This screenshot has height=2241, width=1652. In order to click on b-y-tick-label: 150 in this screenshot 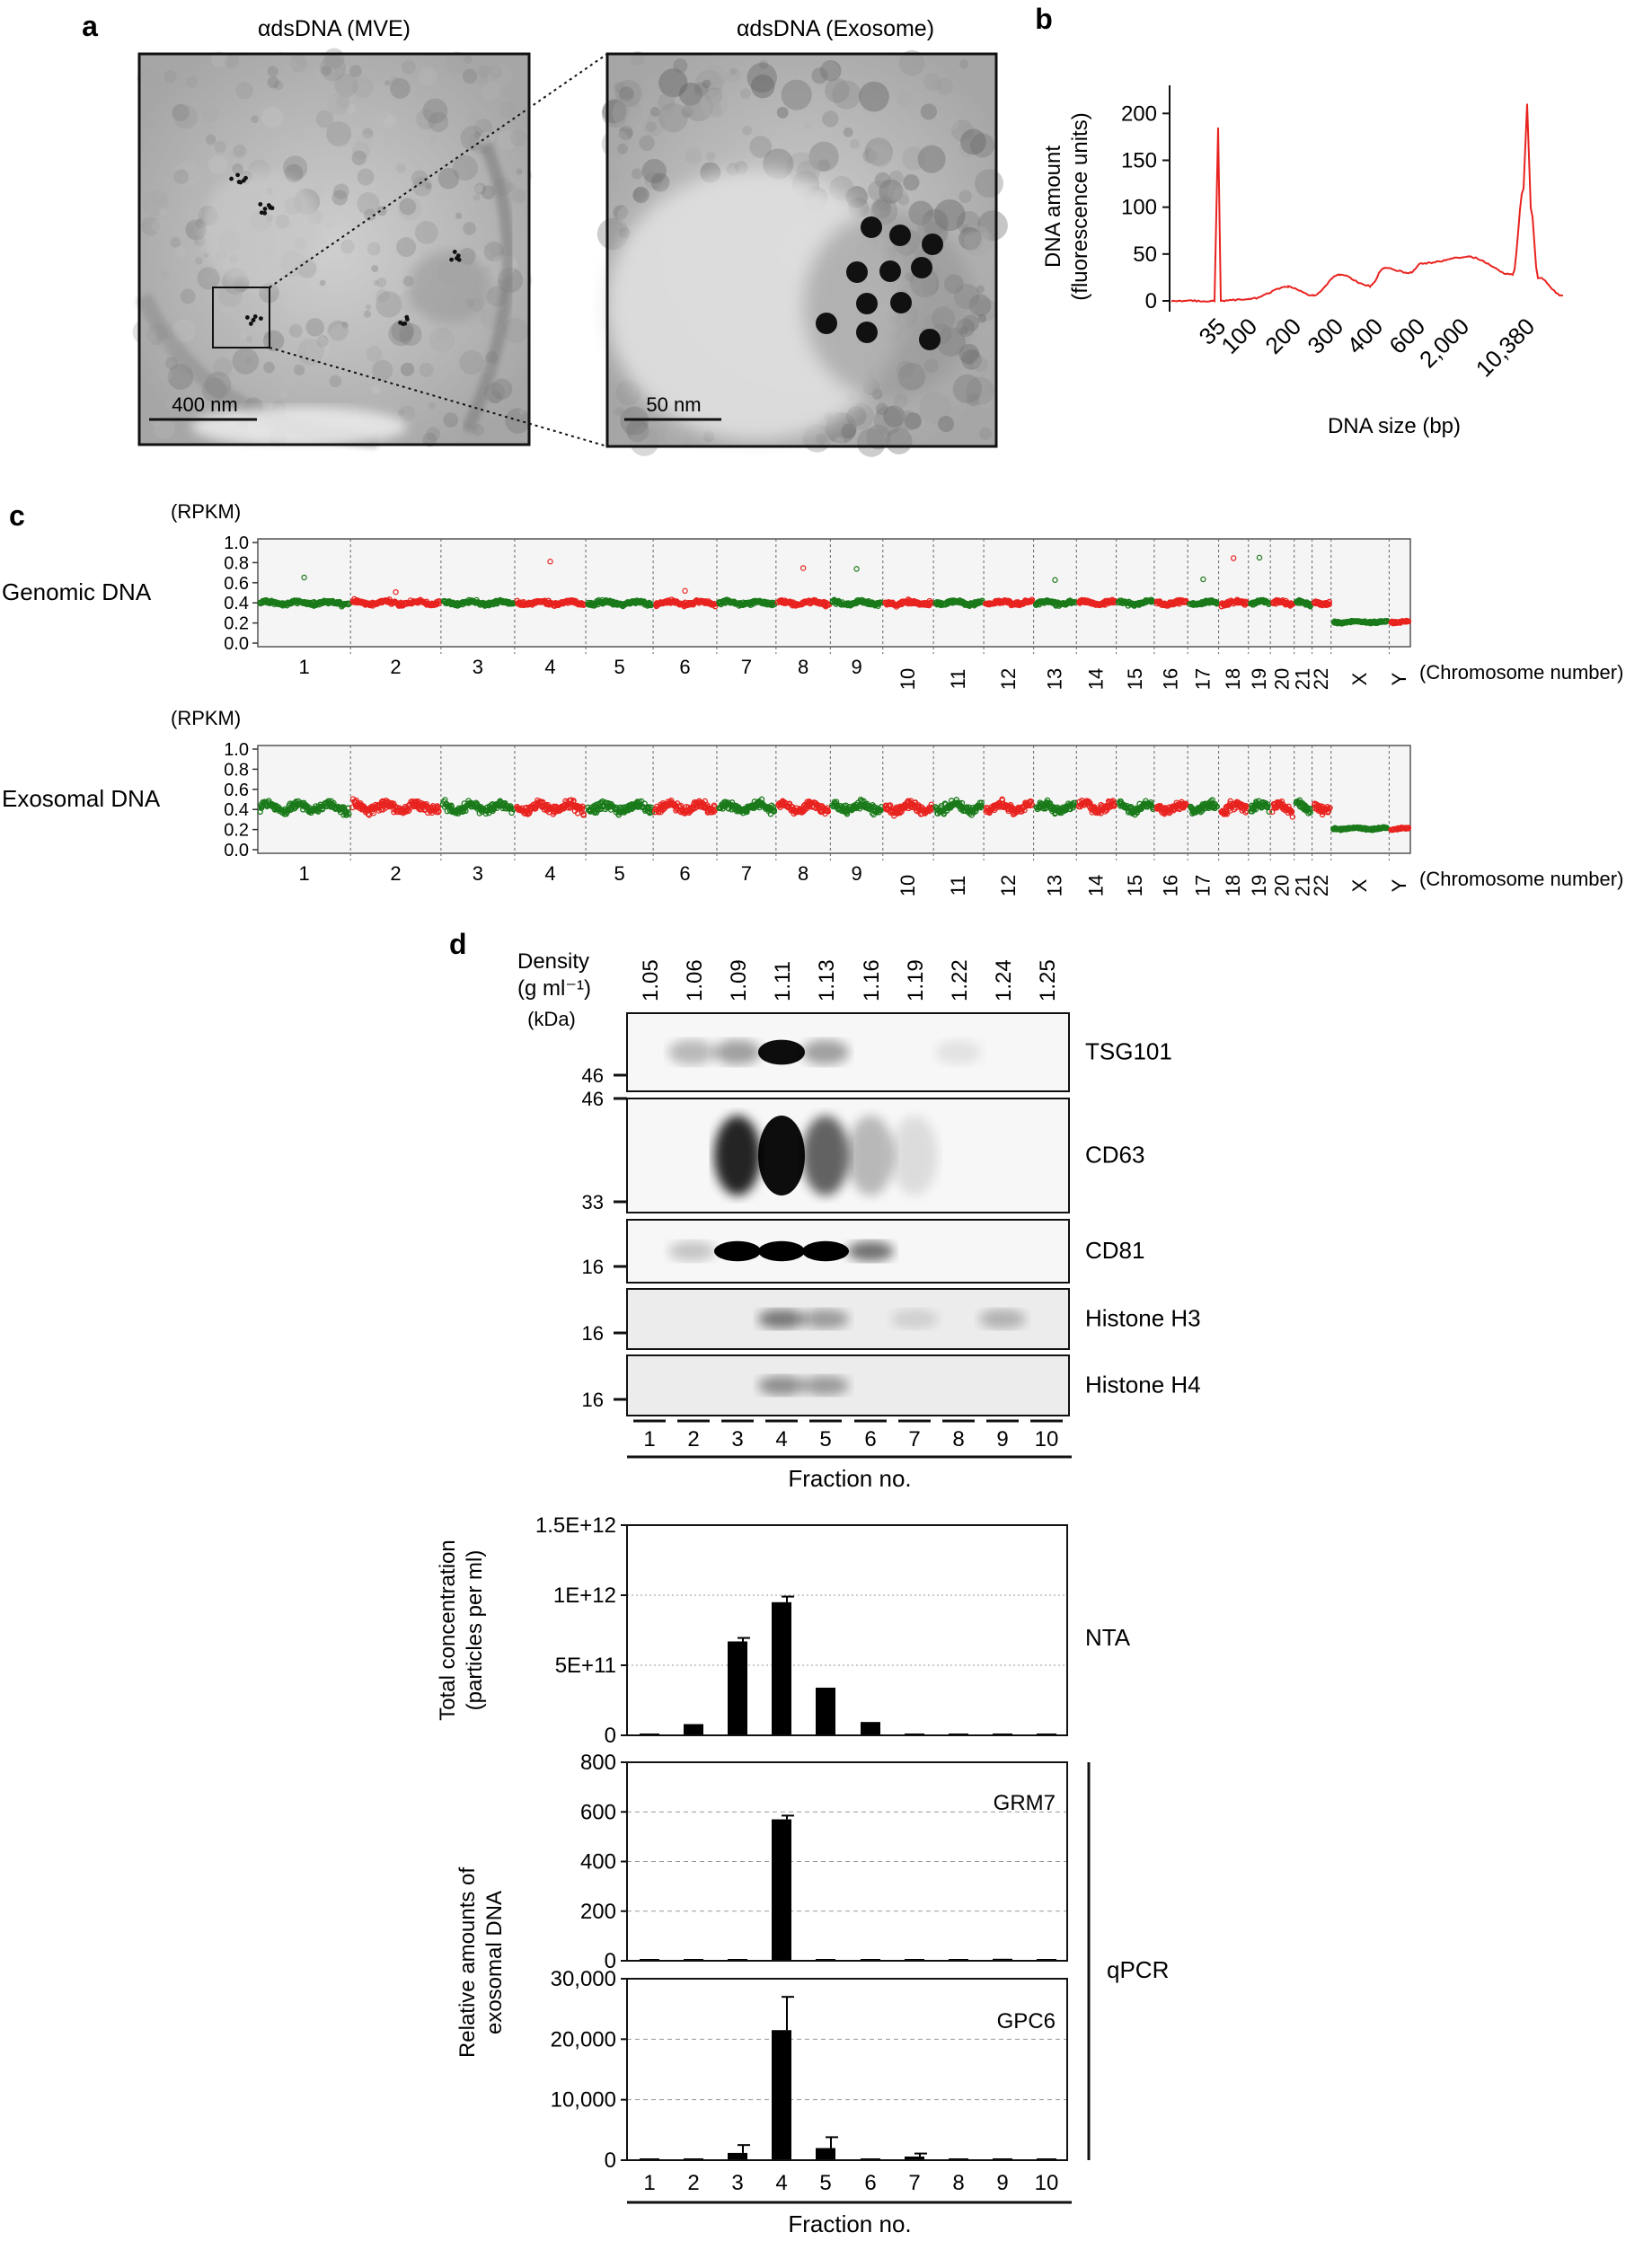, I will do `click(1139, 160)`.